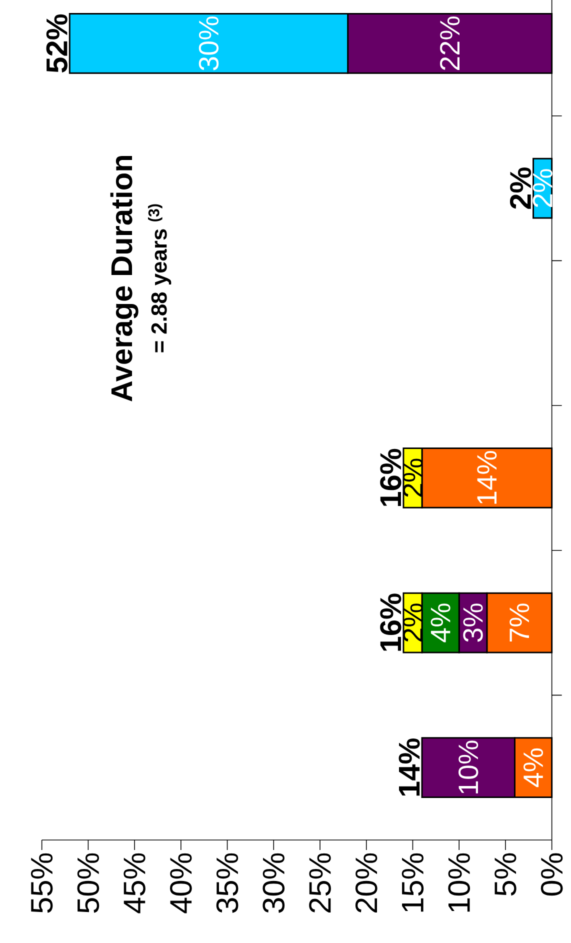 Image resolution: width=571 pixels, height=943 pixels. Describe the element at coordinates (551, 874) in the screenshot. I see `x-tick-label: 0%` at that location.